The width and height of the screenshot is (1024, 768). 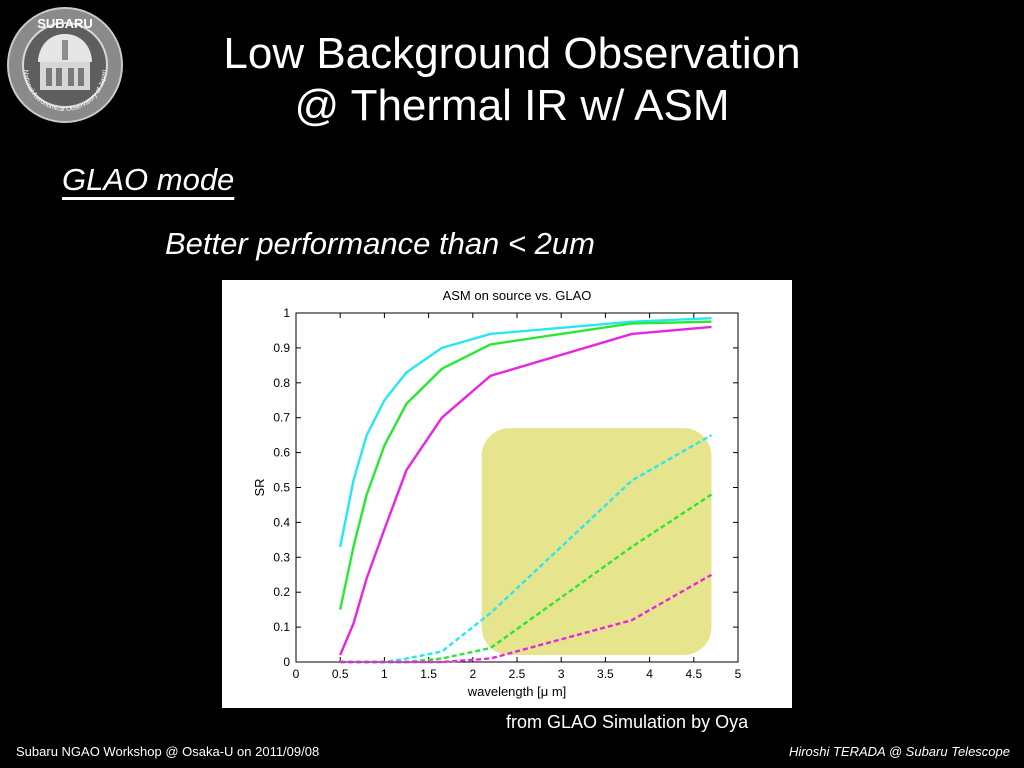 What do you see at coordinates (693, 674) in the screenshot?
I see `x-tick-label: 4.5` at bounding box center [693, 674].